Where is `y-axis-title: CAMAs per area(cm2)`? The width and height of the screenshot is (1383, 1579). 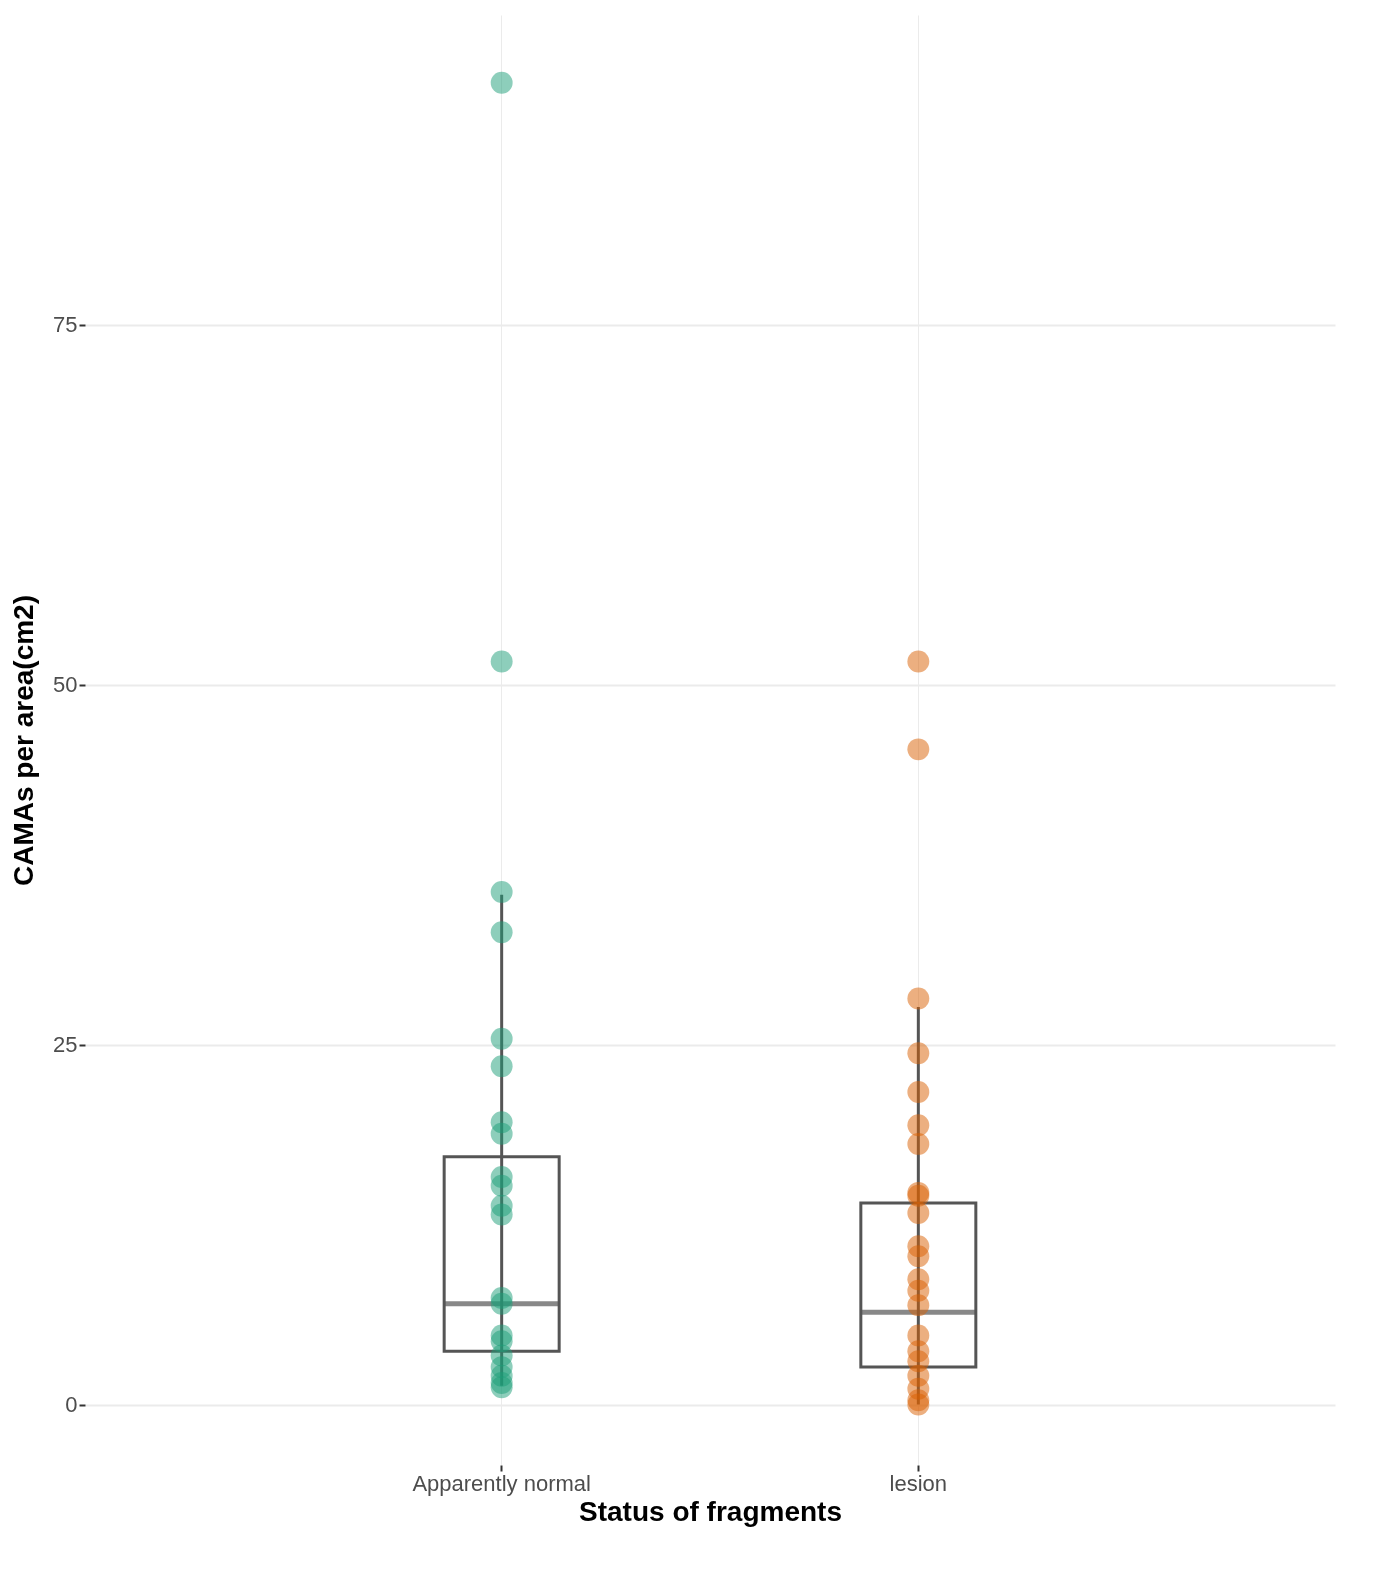
y-axis-title: CAMAs per area(cm2) is located at coordinates (24, 740).